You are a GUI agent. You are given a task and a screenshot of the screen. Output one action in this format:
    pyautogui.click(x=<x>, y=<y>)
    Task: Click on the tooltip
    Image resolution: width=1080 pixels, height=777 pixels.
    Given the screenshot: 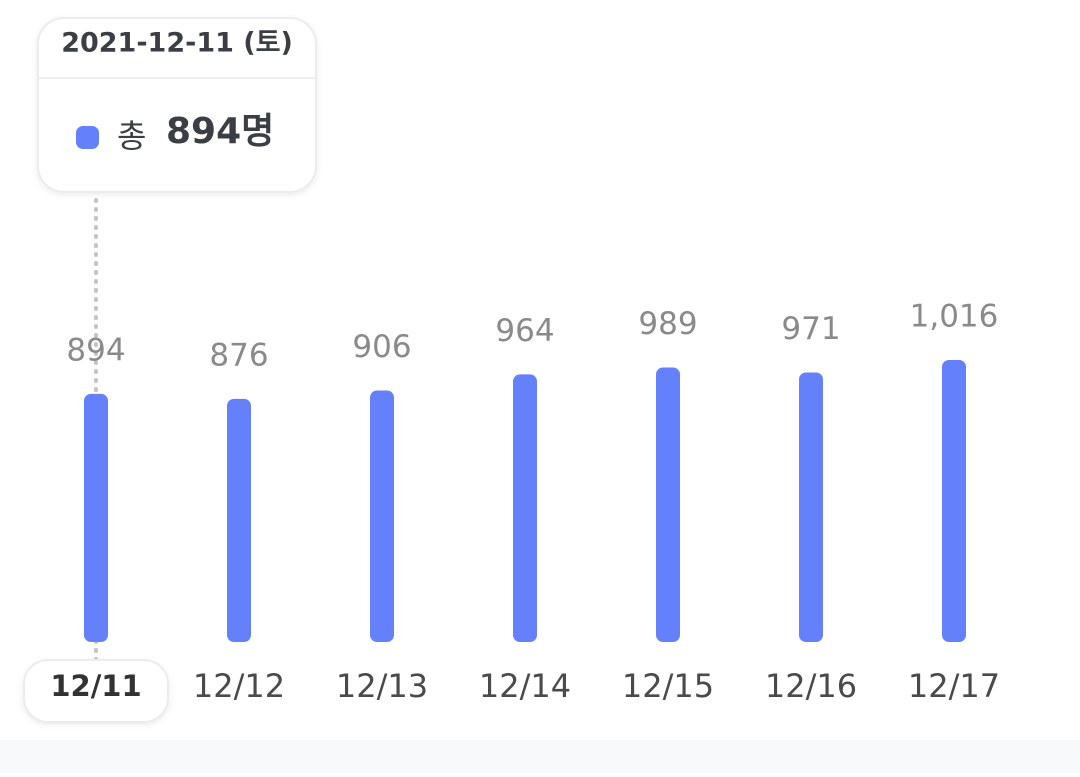 What is the action you would take?
    pyautogui.click(x=177, y=105)
    